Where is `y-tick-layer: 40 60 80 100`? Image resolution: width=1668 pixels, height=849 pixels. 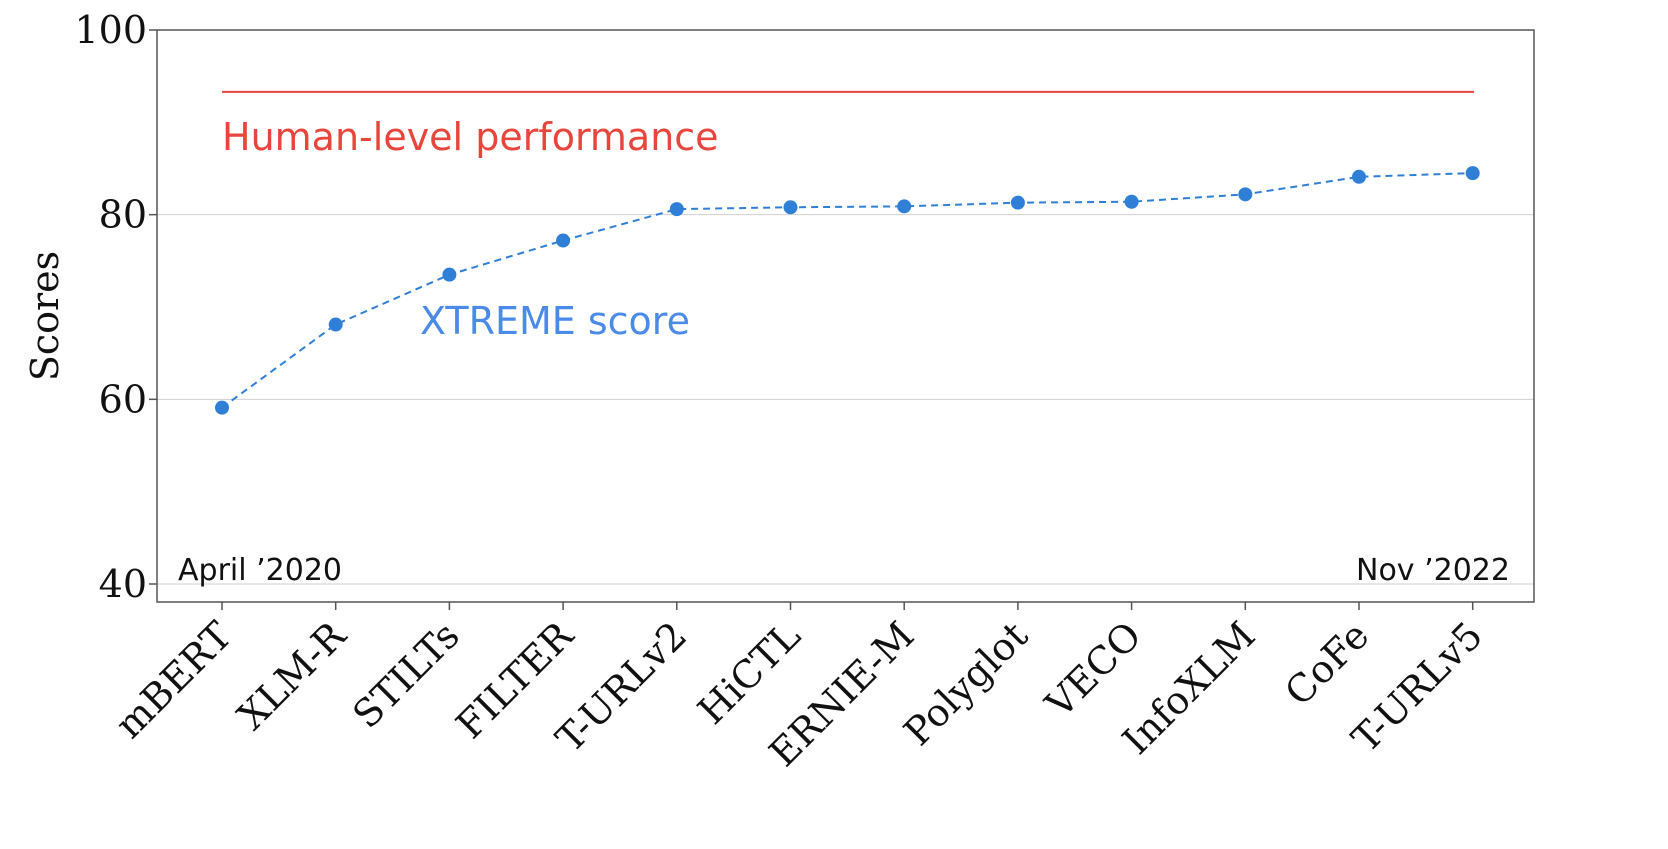 y-tick-layer: 40 60 80 100 is located at coordinates (115, 307).